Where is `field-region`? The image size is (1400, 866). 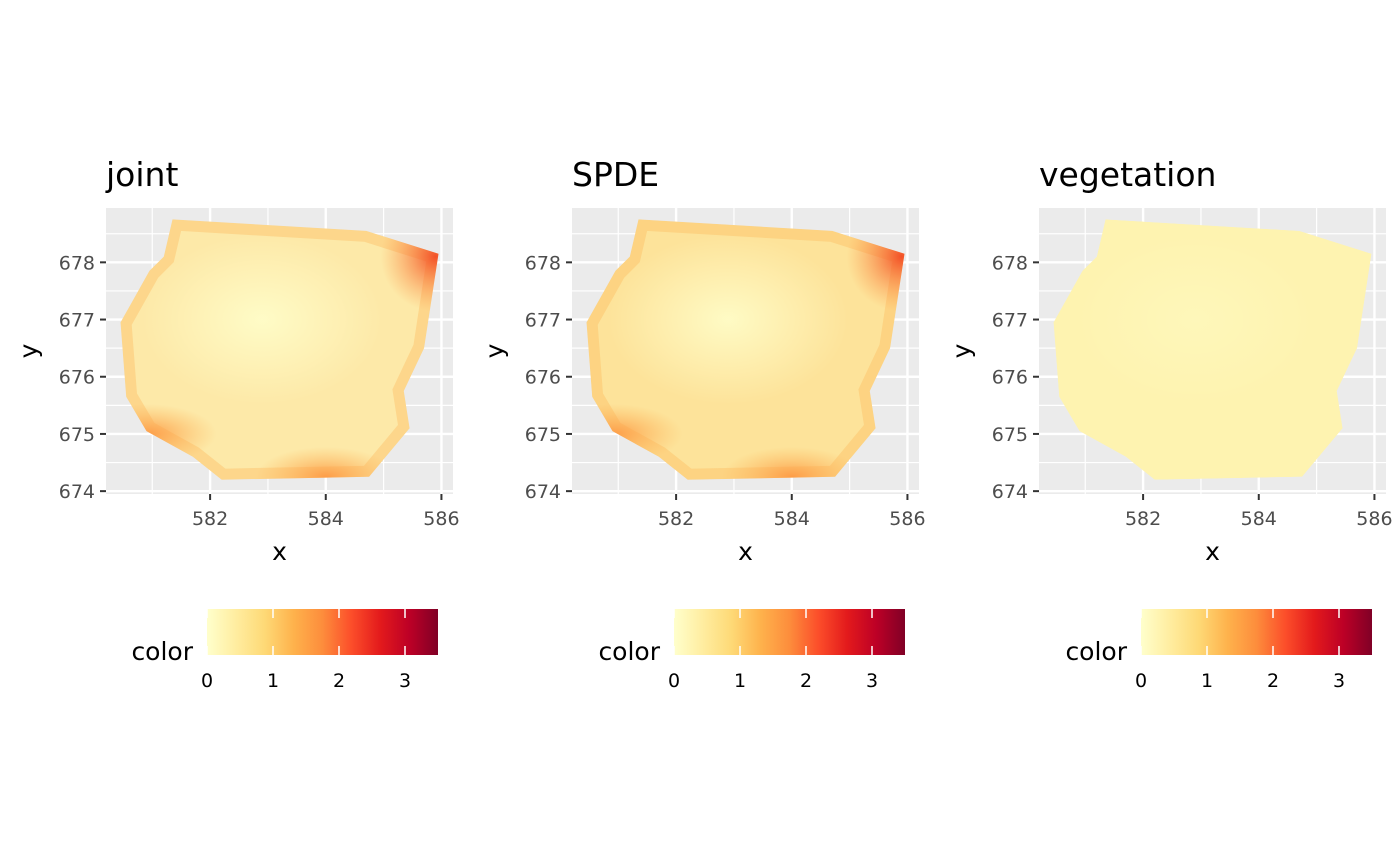
field-region is located at coordinates (1212, 349).